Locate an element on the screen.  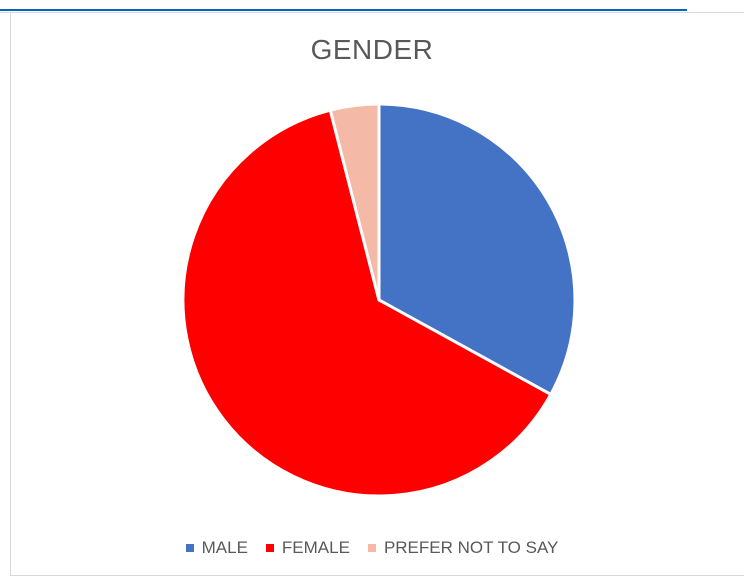
chart-title: GENDER is located at coordinates (372, 49).